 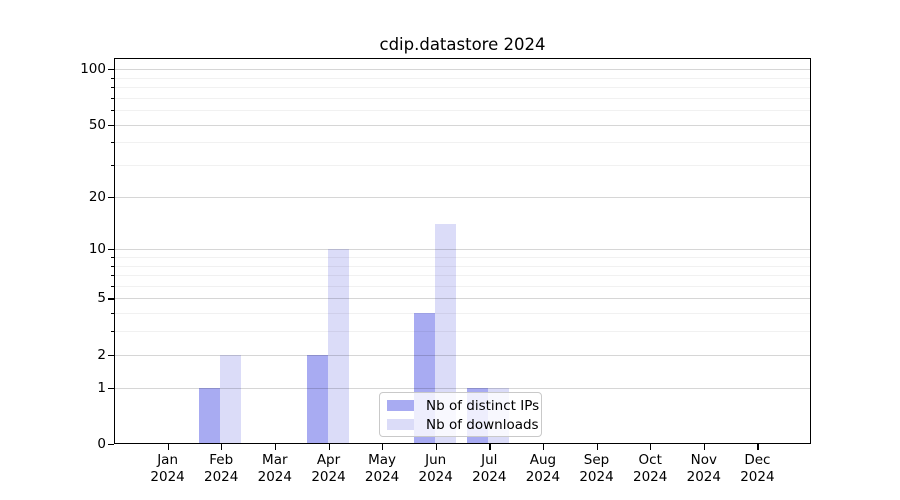 What do you see at coordinates (328, 468) in the screenshot?
I see `x-tick-label: Apr 2024` at bounding box center [328, 468].